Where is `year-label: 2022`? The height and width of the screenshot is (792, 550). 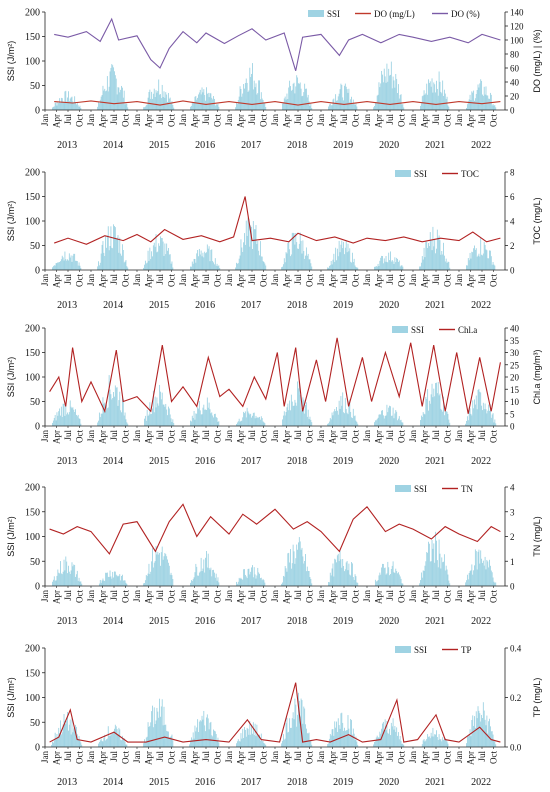 year-label: 2022 is located at coordinates (481, 621).